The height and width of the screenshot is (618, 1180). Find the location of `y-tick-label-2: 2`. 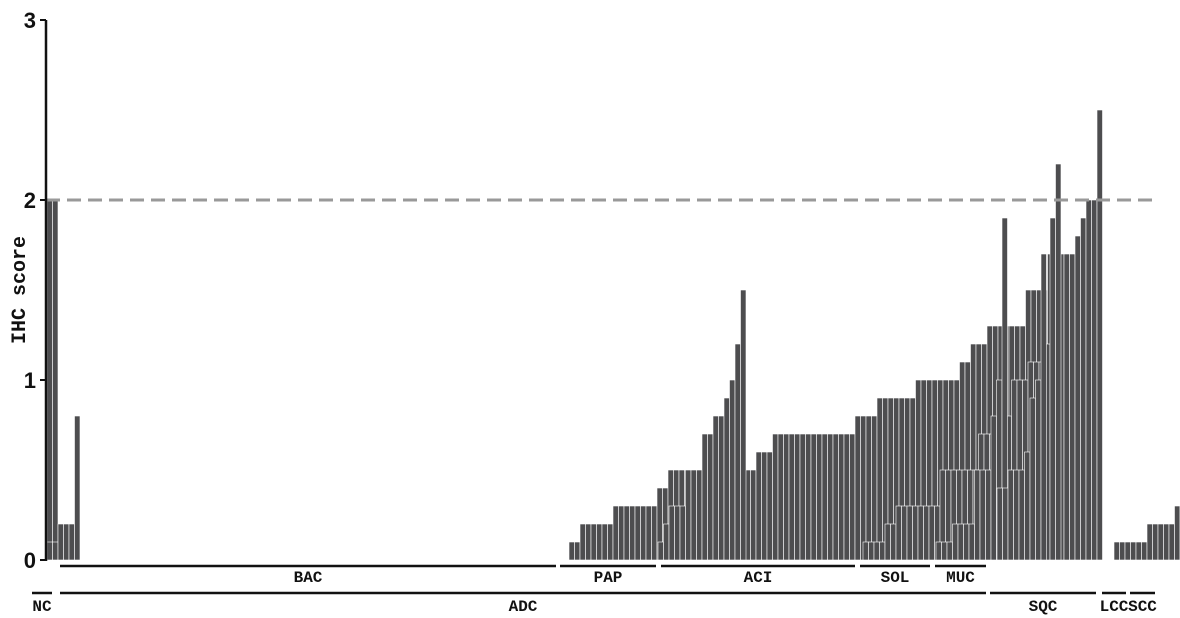

y-tick-label-2: 2 is located at coordinates (30, 200).